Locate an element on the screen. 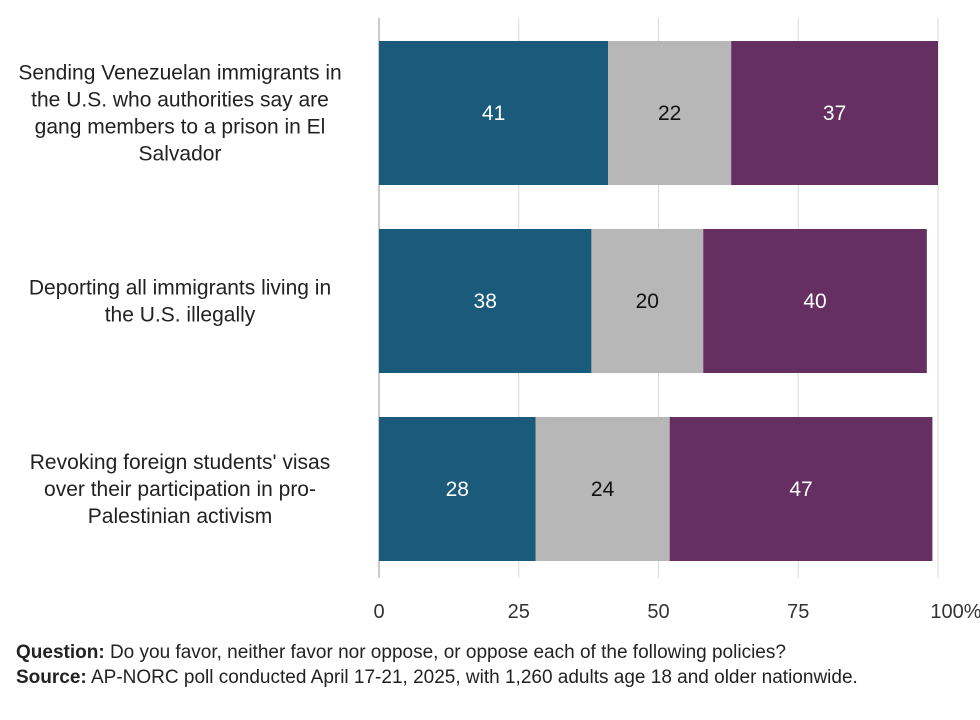 Image resolution: width=980 pixels, height=720 pixels. bar-value-label: 24 is located at coordinates (603, 489).